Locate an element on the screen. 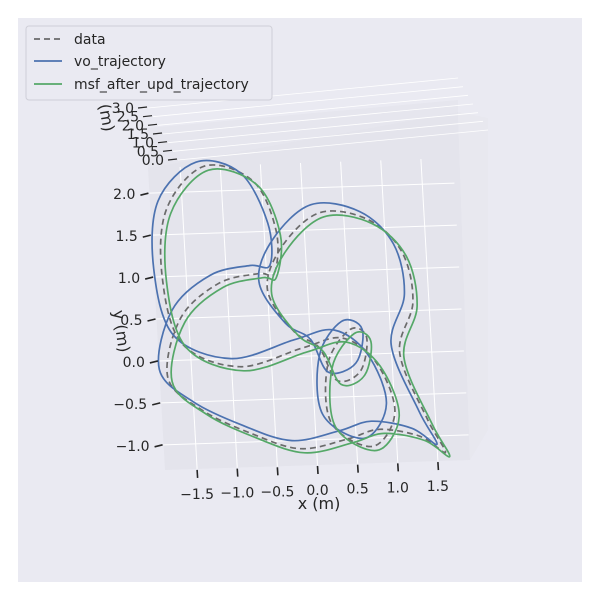  legend-label-data: data is located at coordinates (90, 40).